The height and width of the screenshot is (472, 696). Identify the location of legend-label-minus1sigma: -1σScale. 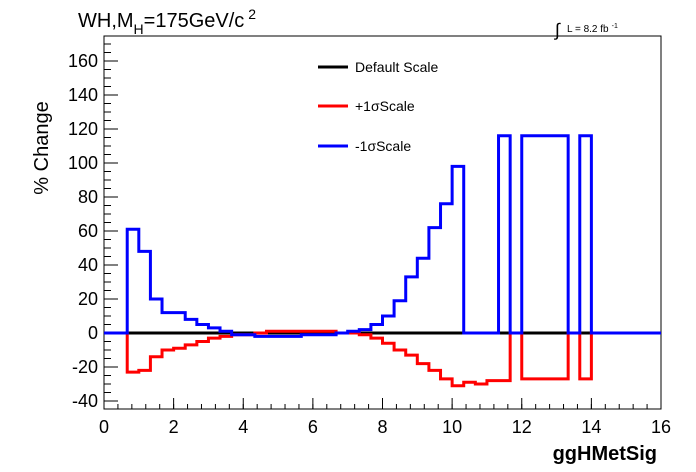
(383, 146).